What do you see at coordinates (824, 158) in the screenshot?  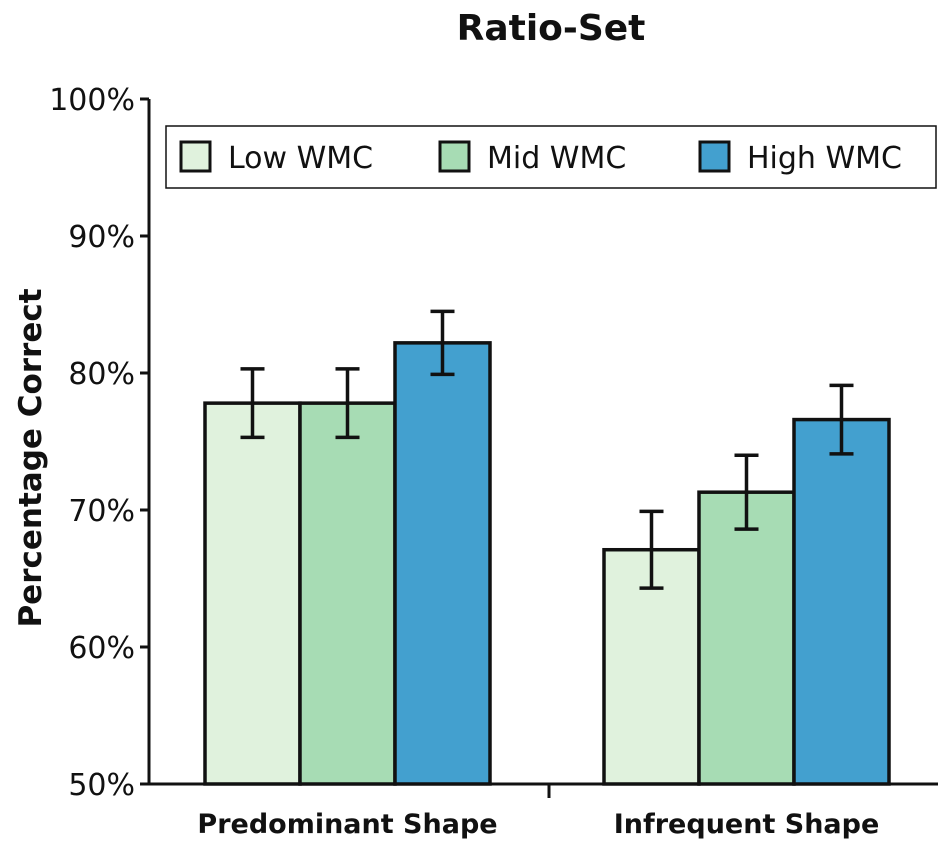 I see `legend-label: High WMC` at bounding box center [824, 158].